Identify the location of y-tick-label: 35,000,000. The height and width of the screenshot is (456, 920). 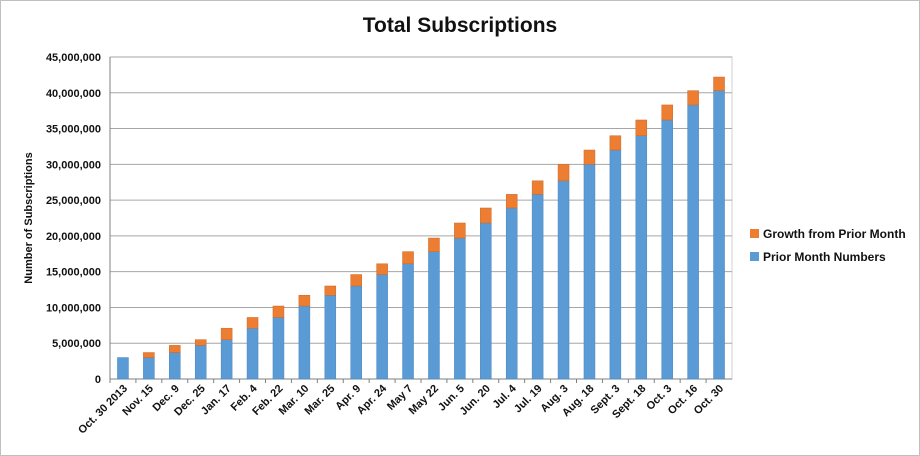
(73, 130).